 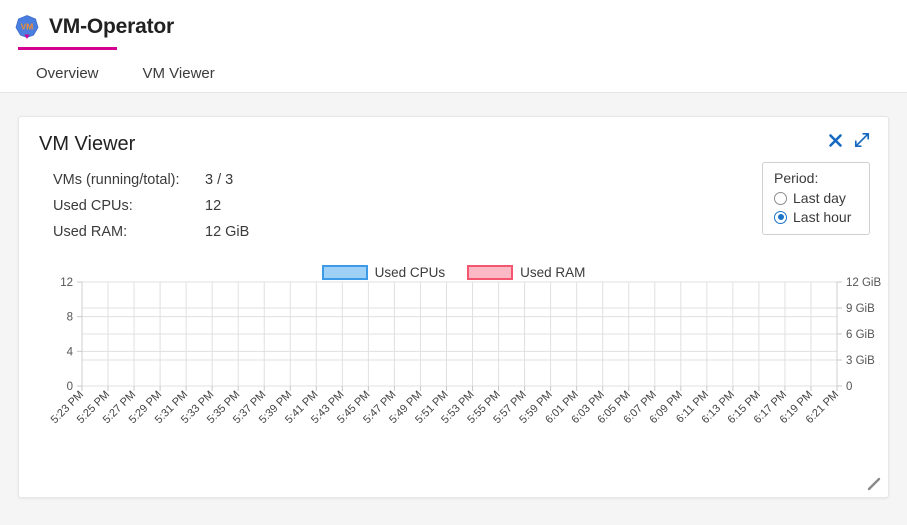 What do you see at coordinates (453, 272) in the screenshot?
I see `chart-legend: Used CPUs Used RAM` at bounding box center [453, 272].